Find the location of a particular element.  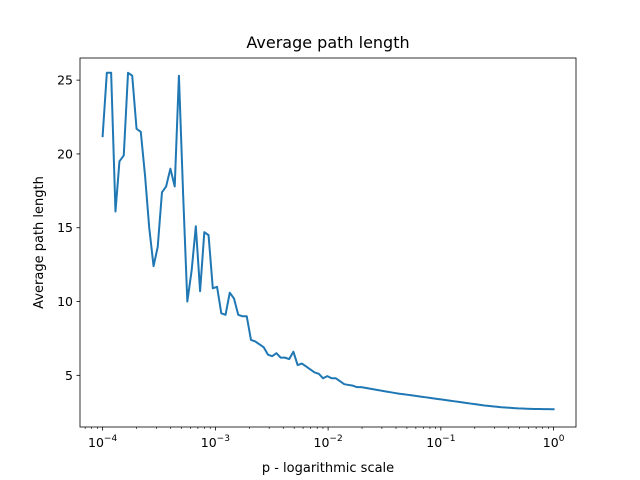

x-tick-label: 10⁻¹ is located at coordinates (440, 442).